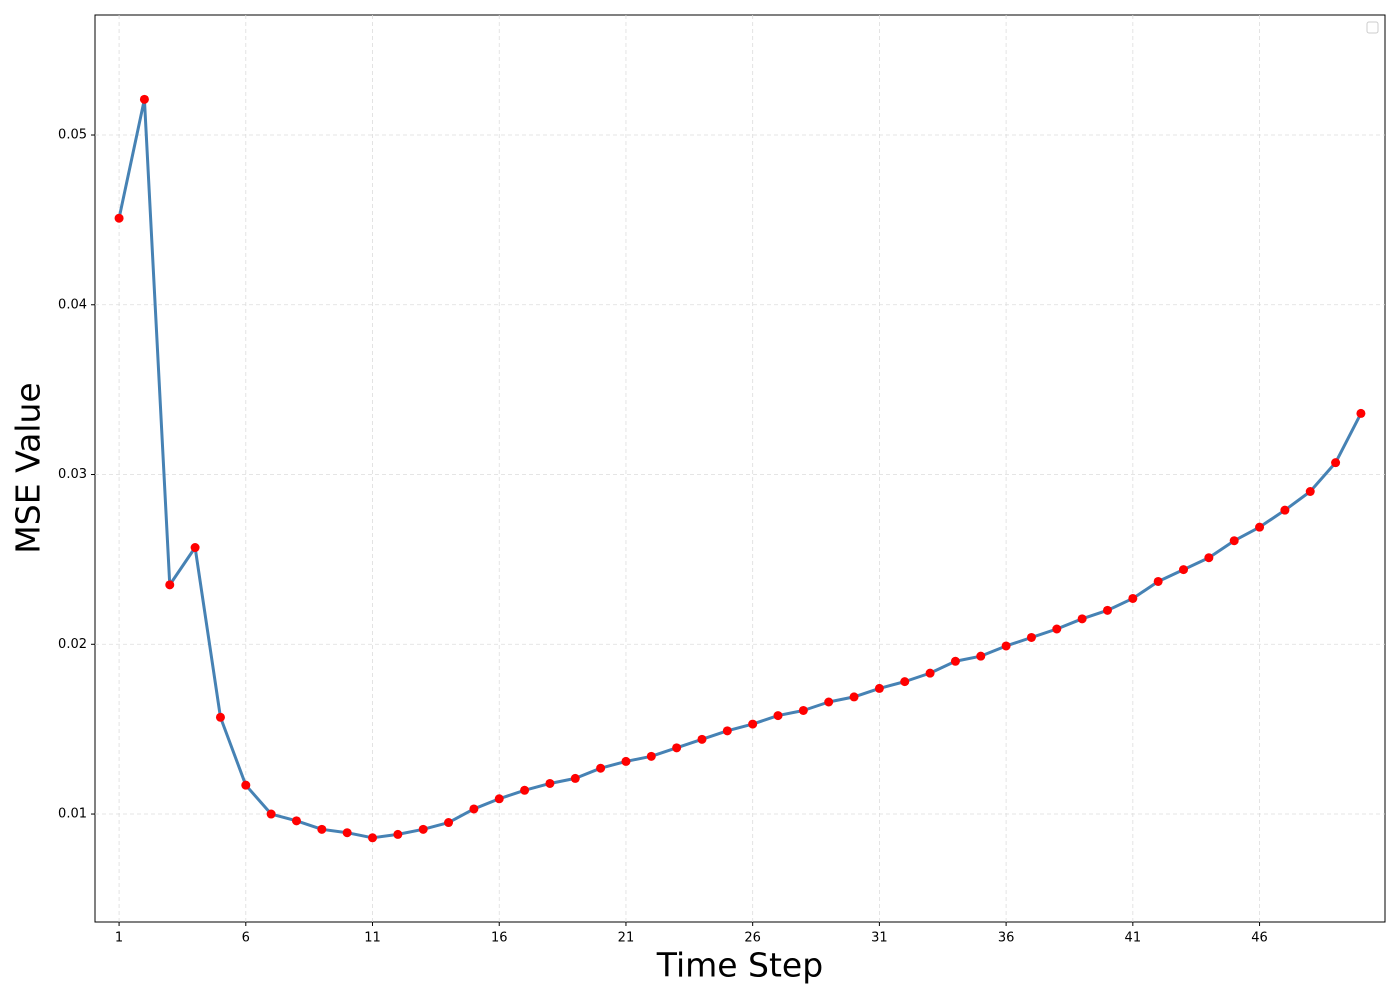  I want to click on x-tick-label: 41, so click(1133, 938).